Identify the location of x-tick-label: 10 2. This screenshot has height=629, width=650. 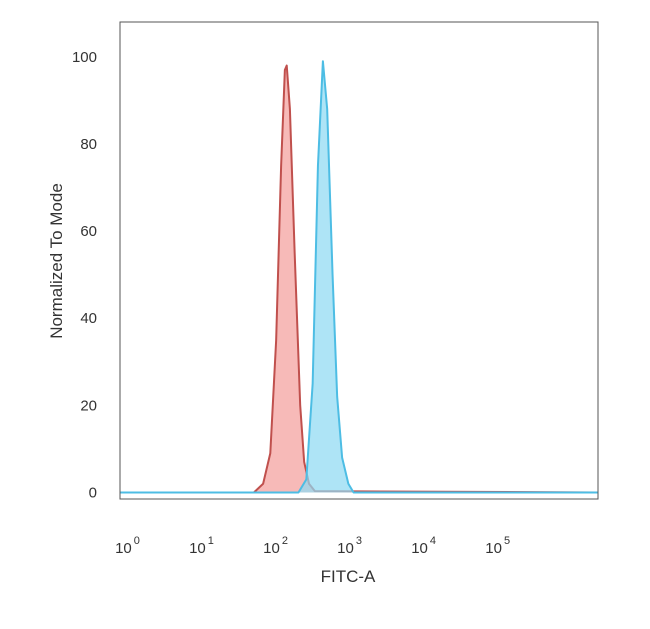
(275, 546).